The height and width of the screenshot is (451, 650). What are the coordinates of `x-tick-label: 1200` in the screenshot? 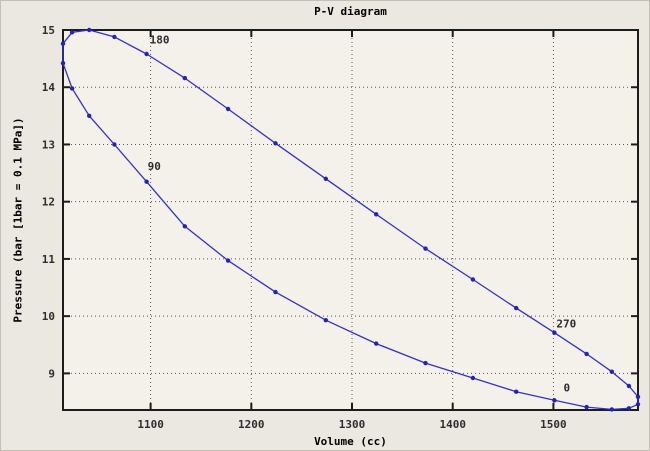 It's located at (251, 424).